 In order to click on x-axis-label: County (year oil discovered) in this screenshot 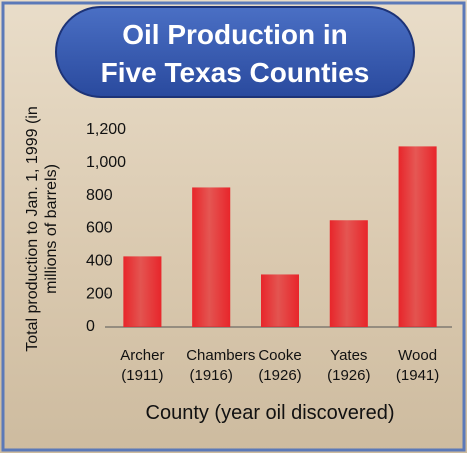, I will do `click(270, 413)`.